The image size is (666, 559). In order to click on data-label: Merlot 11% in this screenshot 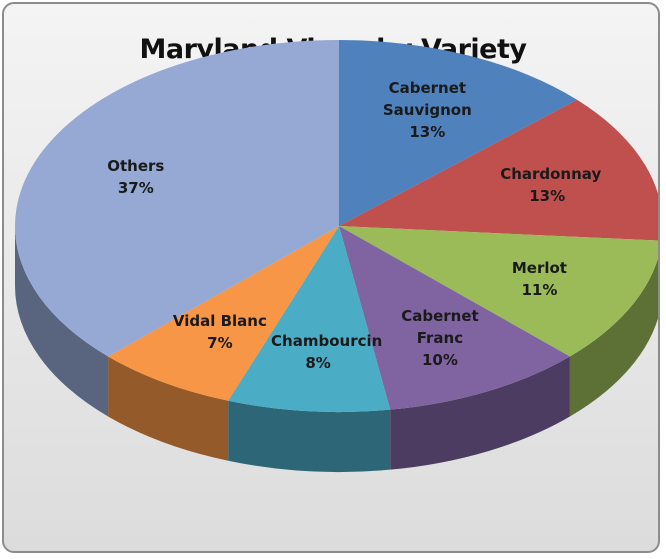, I will do `click(539, 279)`.